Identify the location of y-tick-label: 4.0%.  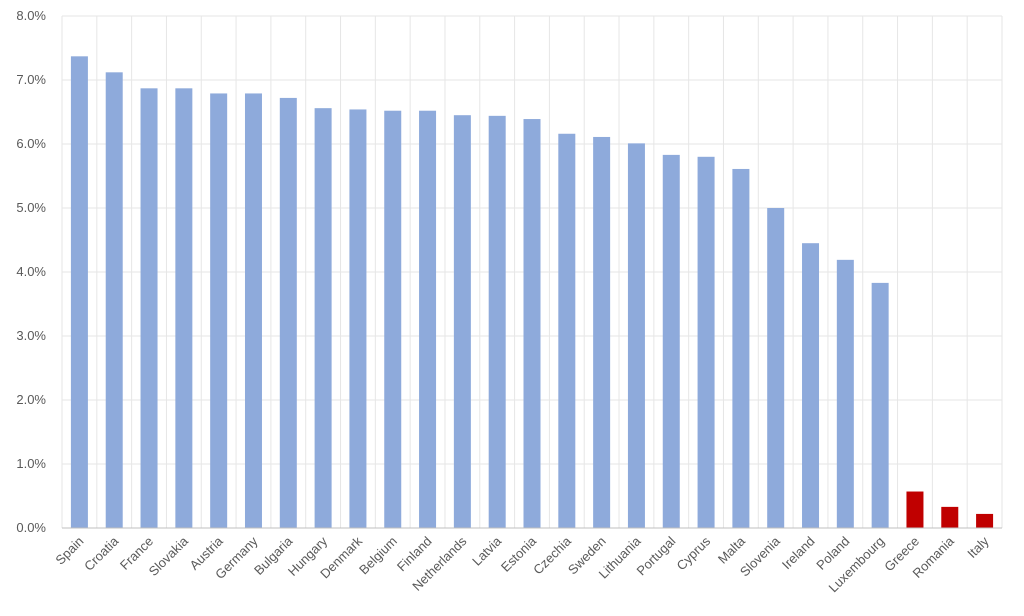
(31, 271).